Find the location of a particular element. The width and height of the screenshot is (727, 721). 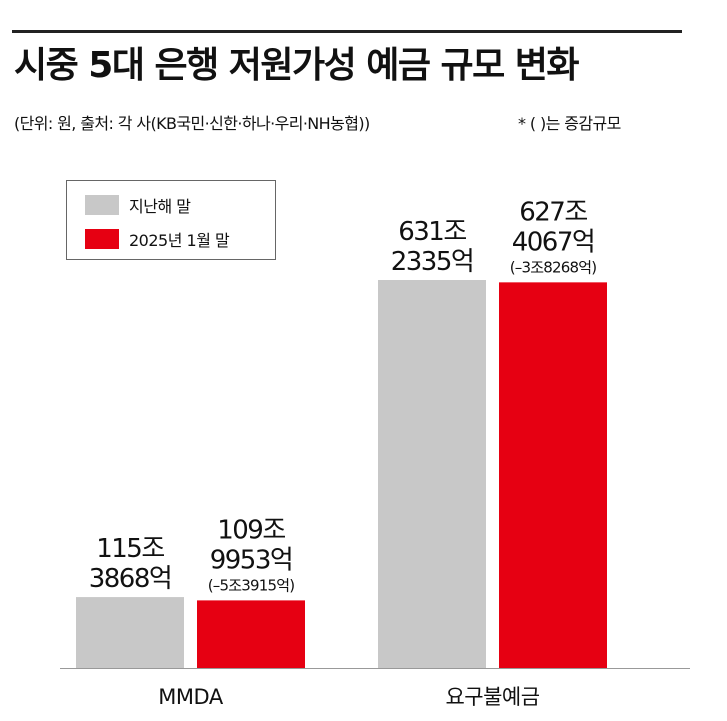

change-label-0: (–5조3915억) is located at coordinates (251, 585).